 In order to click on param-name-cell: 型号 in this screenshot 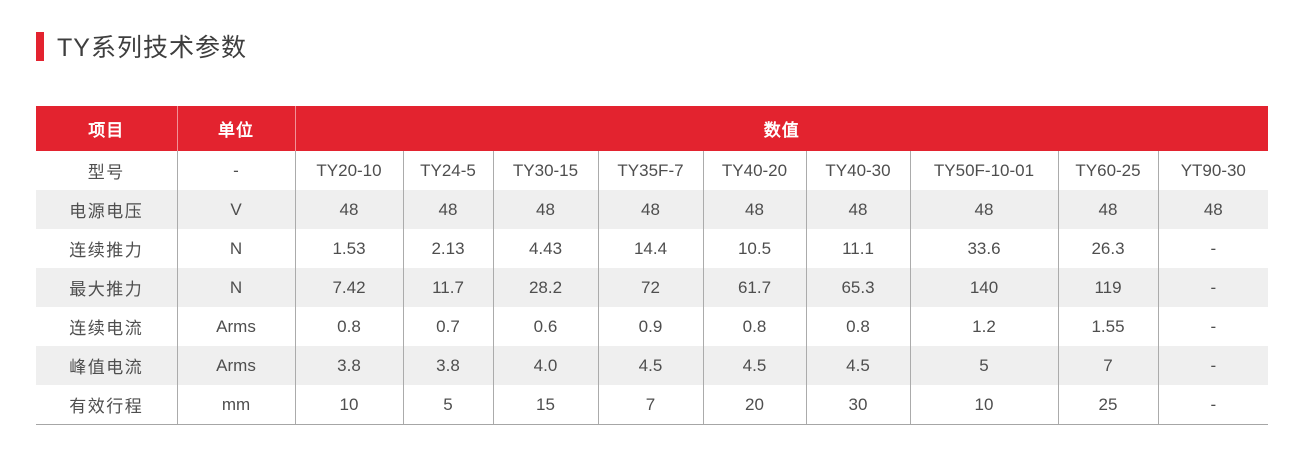, I will do `click(107, 170)`.